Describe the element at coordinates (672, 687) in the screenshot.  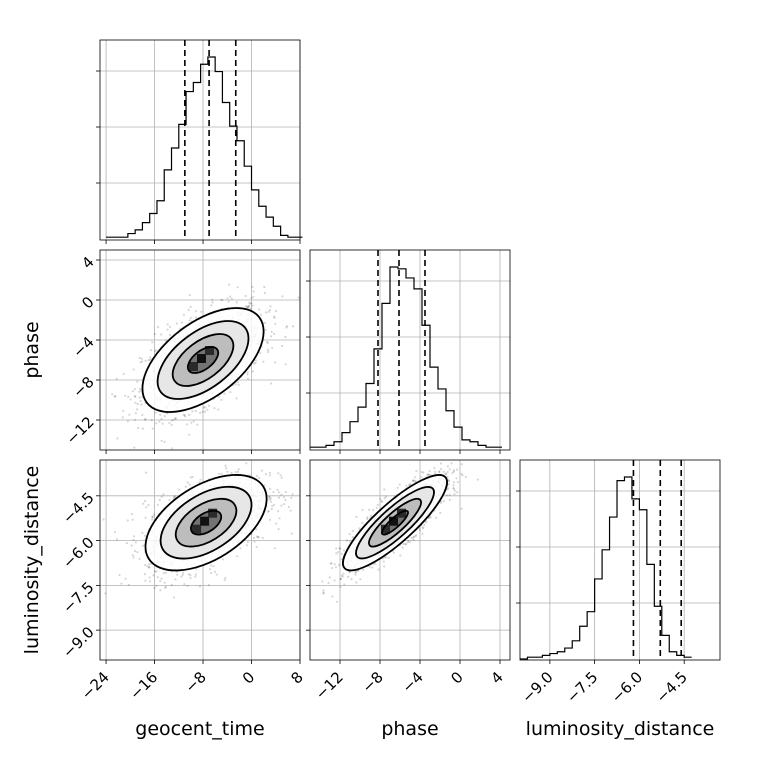
I see `x-tick-label-luminosity-distance: −4.5` at that location.